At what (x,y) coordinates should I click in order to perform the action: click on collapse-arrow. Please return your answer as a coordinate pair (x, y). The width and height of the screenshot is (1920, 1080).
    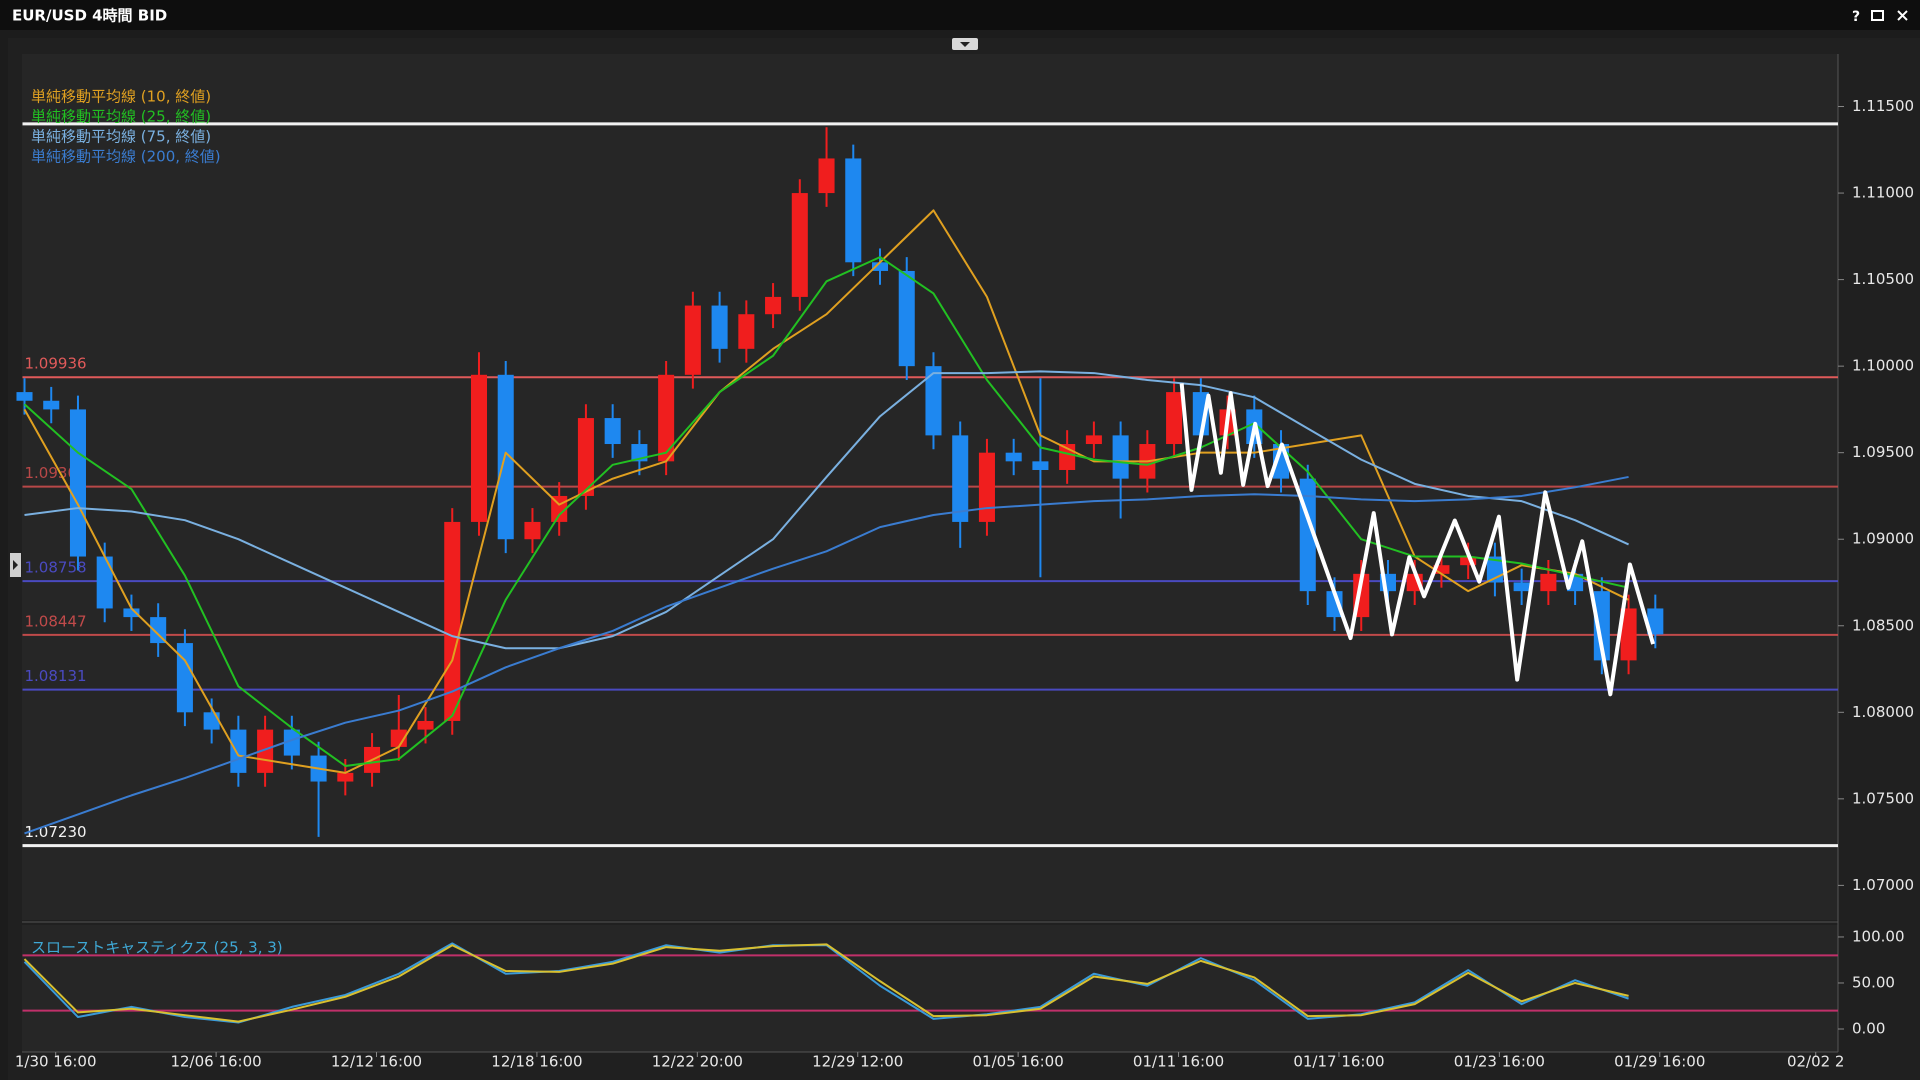
    Looking at the image, I should click on (965, 44).